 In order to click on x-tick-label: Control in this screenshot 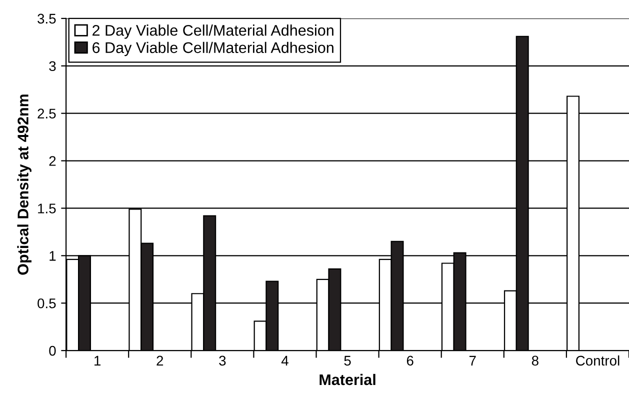, I will do `click(598, 360)`.